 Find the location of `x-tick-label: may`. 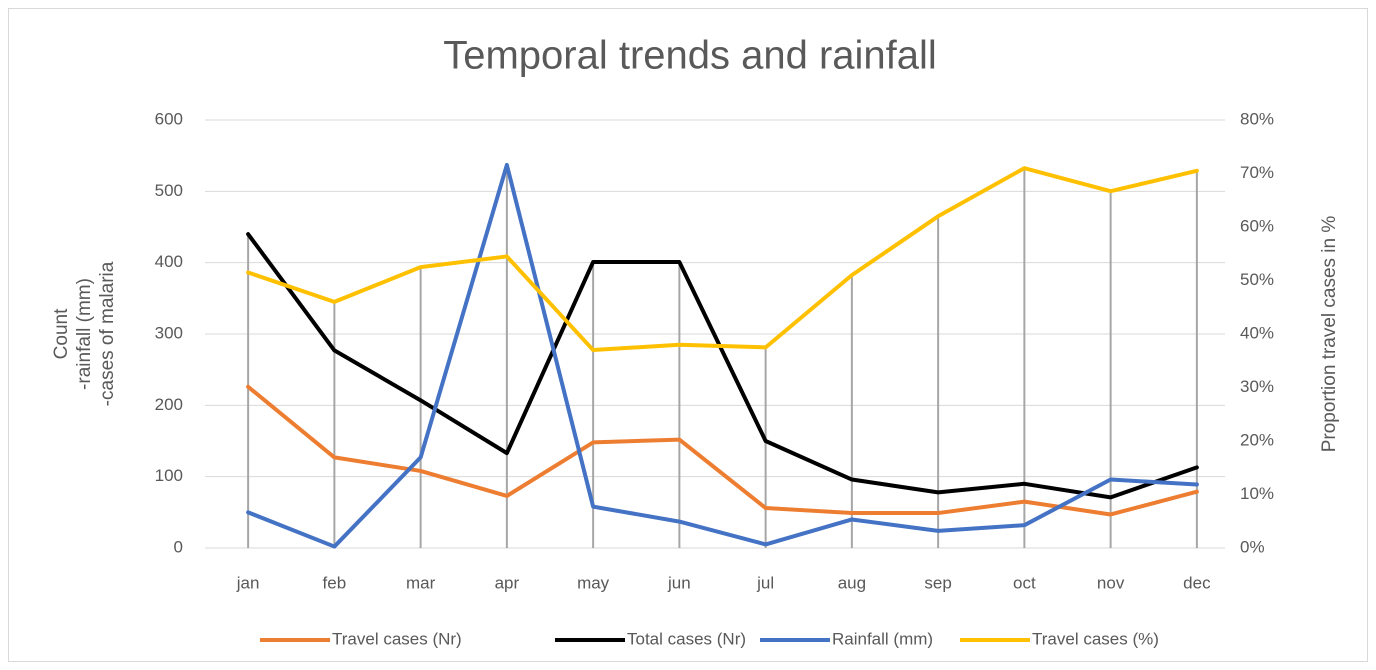

x-tick-label: may is located at coordinates (593, 582).